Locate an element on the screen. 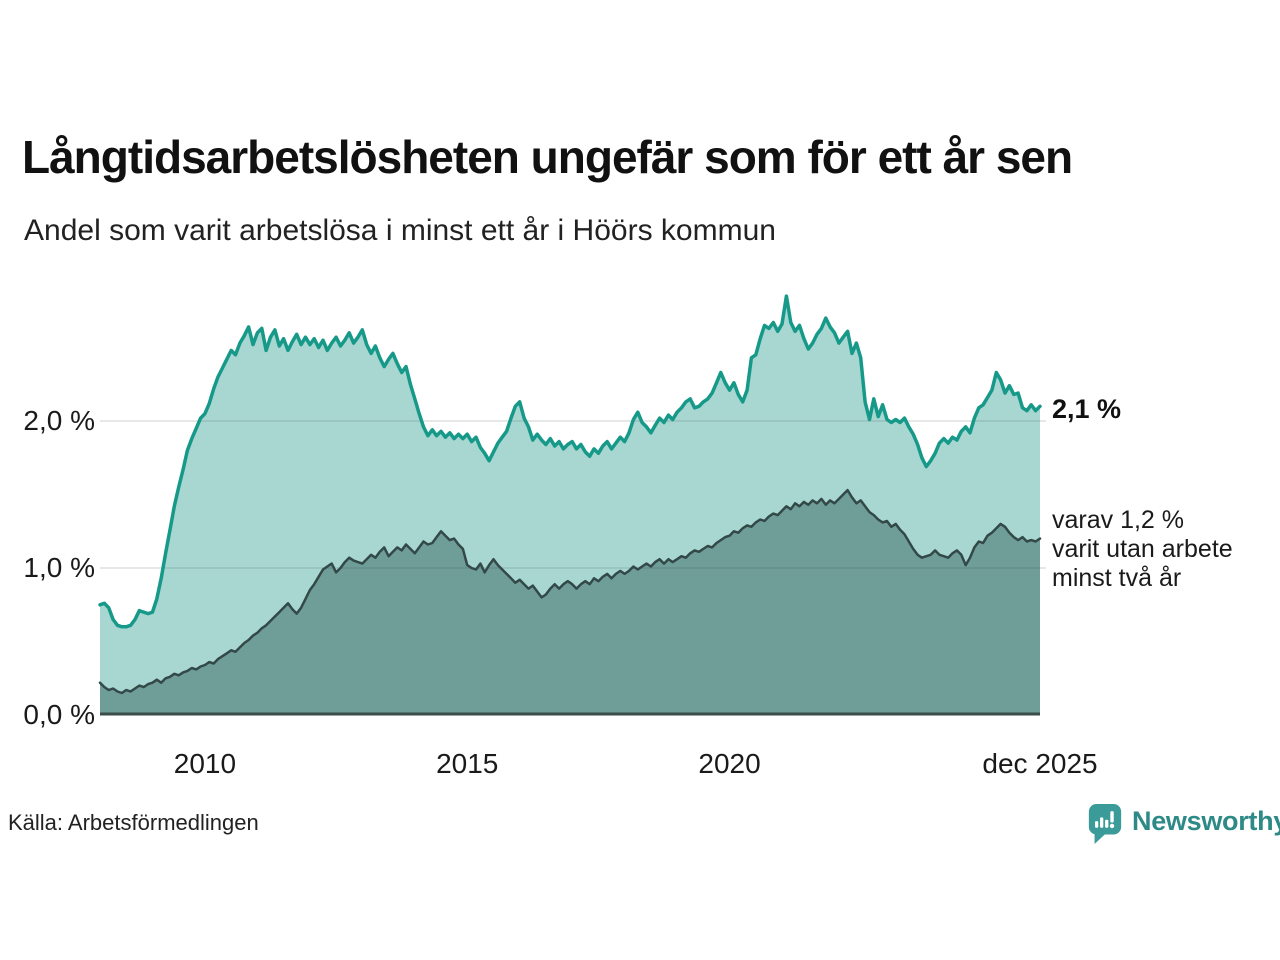 This screenshot has height=960, width=1280. newsworthy-logo-icon is located at coordinates (1105, 824).